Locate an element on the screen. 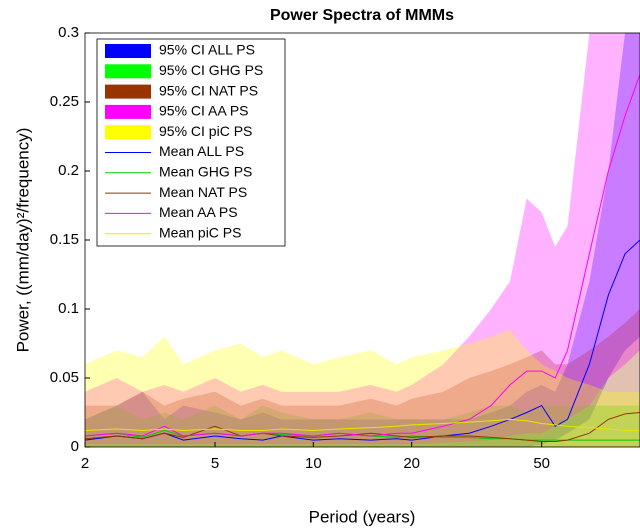 This screenshot has height=530, width=640. chart-title: Power Spectra of MMMs is located at coordinates (362, 15).